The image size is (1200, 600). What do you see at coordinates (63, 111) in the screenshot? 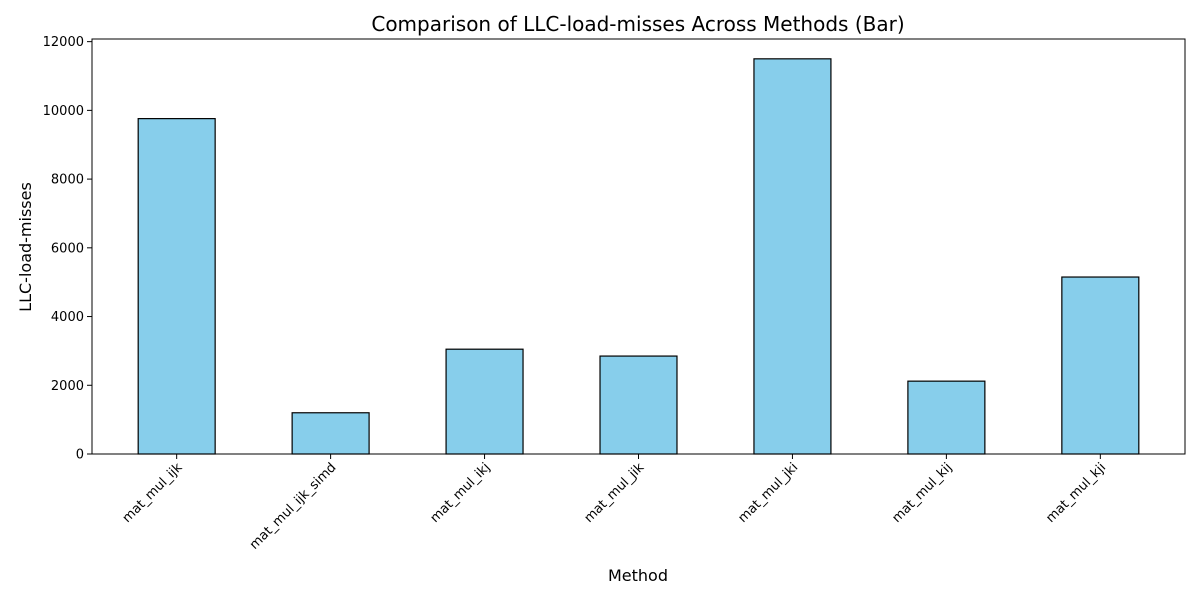
I see `y-tick-label: 10000` at bounding box center [63, 111].